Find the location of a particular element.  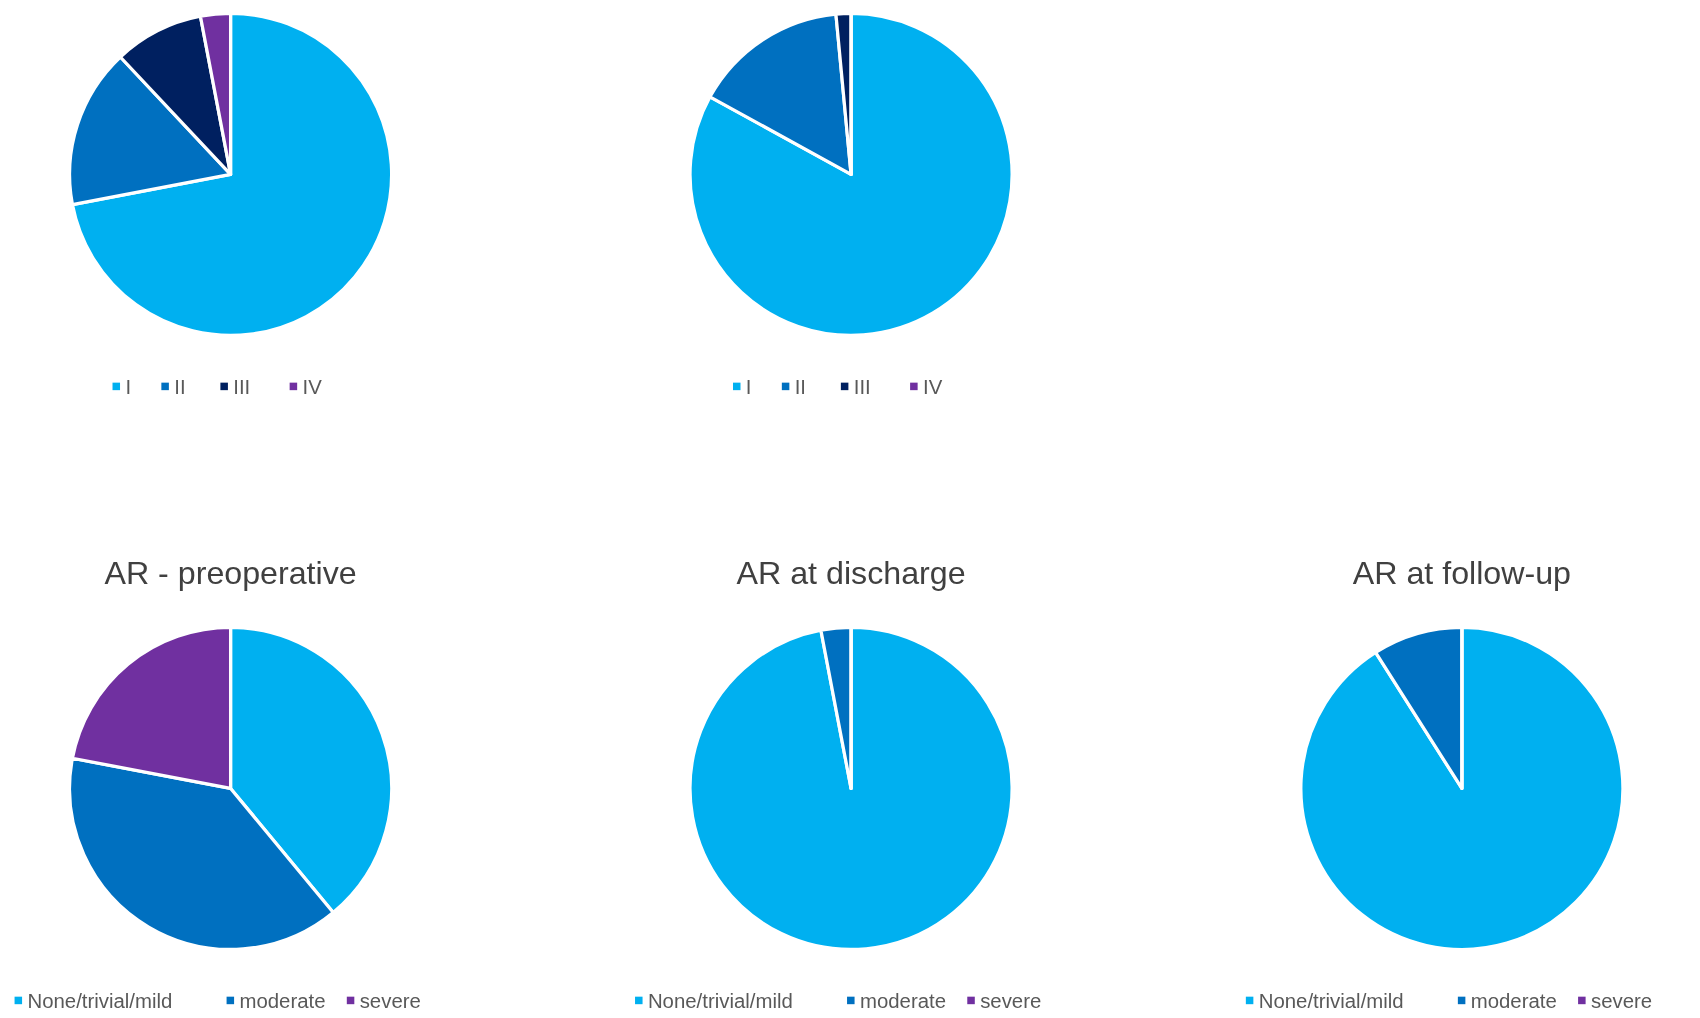

chart-title: AR at discharge is located at coordinates (851, 573).